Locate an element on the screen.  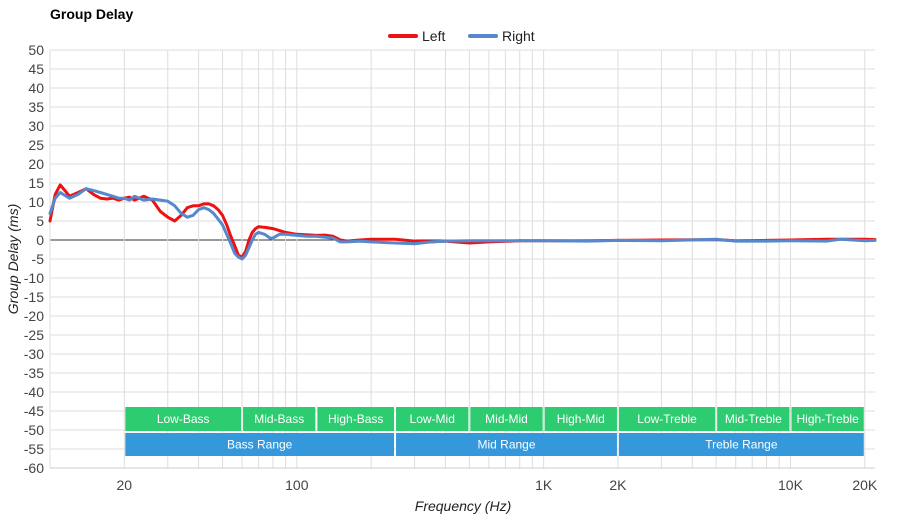
y-tick-label: 30 is located at coordinates (36, 126).